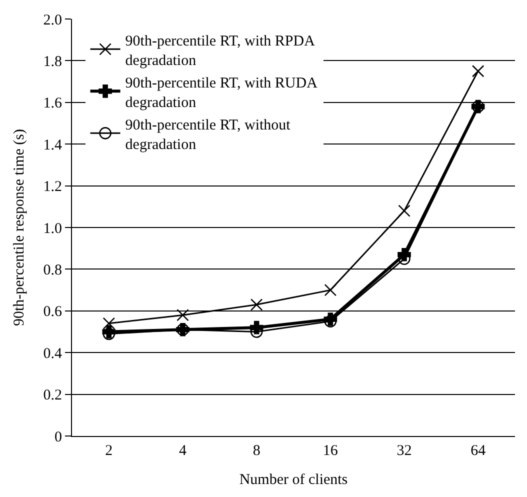  What do you see at coordinates (183, 451) in the screenshot?
I see `x-tick-label: 4` at bounding box center [183, 451].